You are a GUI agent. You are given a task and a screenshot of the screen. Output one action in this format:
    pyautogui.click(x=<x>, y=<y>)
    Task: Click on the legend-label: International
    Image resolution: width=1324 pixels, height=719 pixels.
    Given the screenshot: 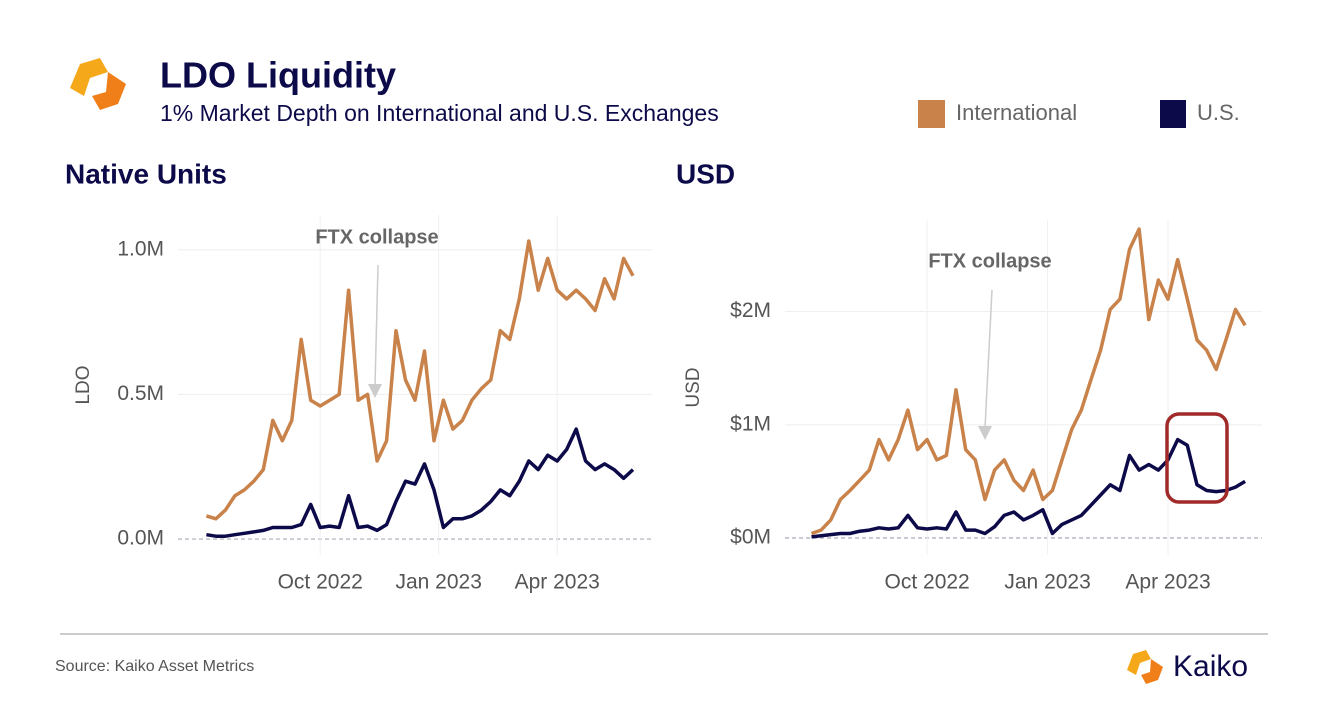 What is the action you would take?
    pyautogui.click(x=1016, y=112)
    